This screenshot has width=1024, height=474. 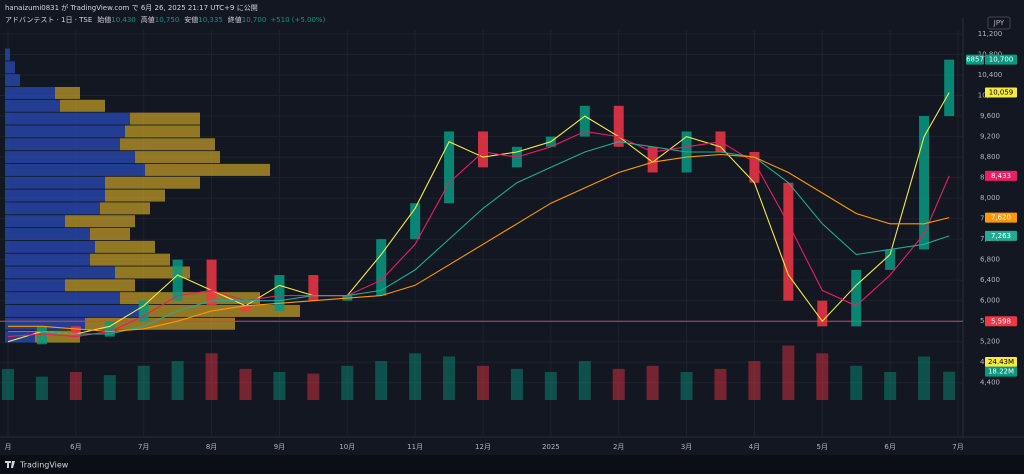 I want to click on footer-bar, so click(x=512, y=464).